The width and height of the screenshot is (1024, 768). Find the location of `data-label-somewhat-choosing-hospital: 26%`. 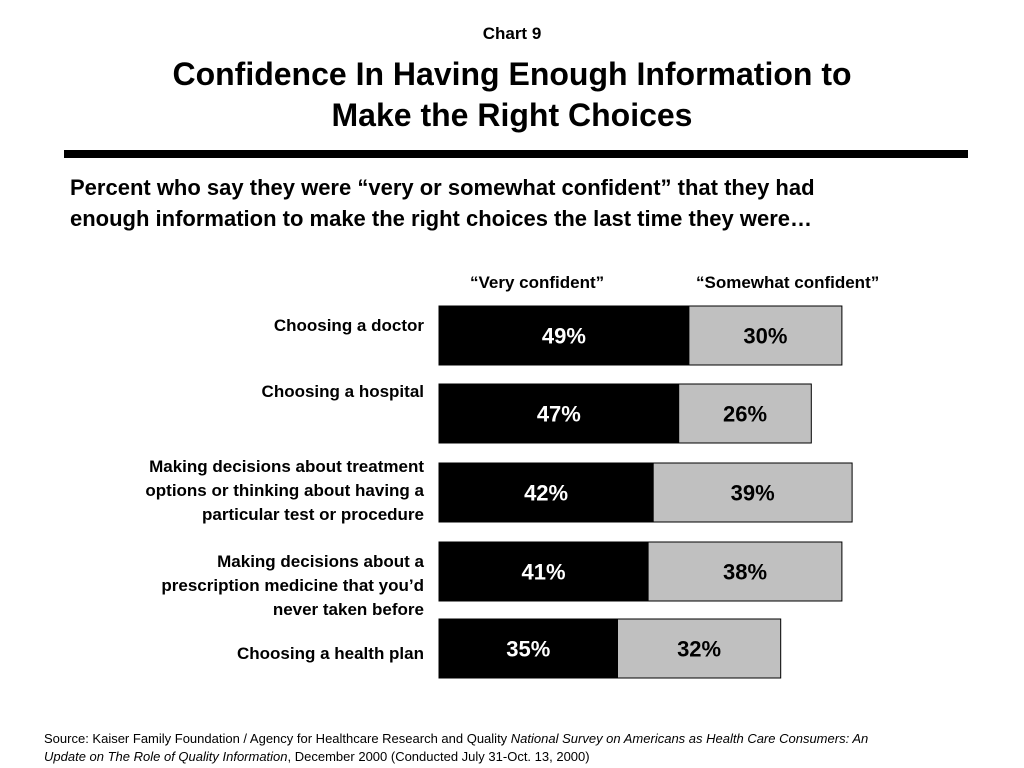

data-label-somewhat-choosing-hospital: 26% is located at coordinates (745, 414).